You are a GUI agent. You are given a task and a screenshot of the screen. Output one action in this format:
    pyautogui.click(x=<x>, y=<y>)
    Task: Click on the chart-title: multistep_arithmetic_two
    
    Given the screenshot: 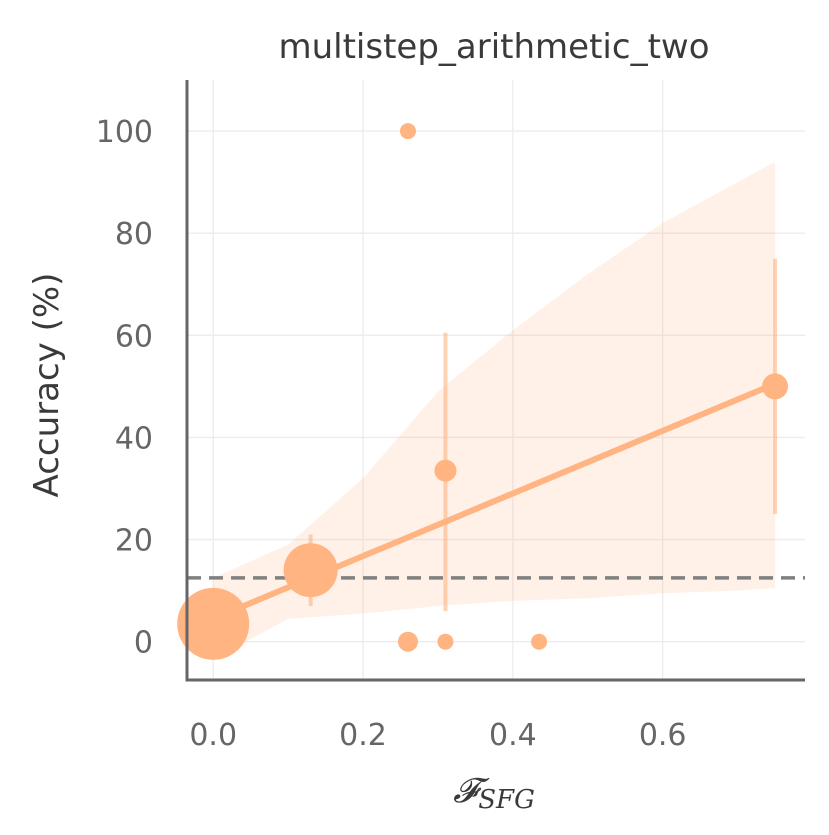 What is the action you would take?
    pyautogui.click(x=493, y=47)
    